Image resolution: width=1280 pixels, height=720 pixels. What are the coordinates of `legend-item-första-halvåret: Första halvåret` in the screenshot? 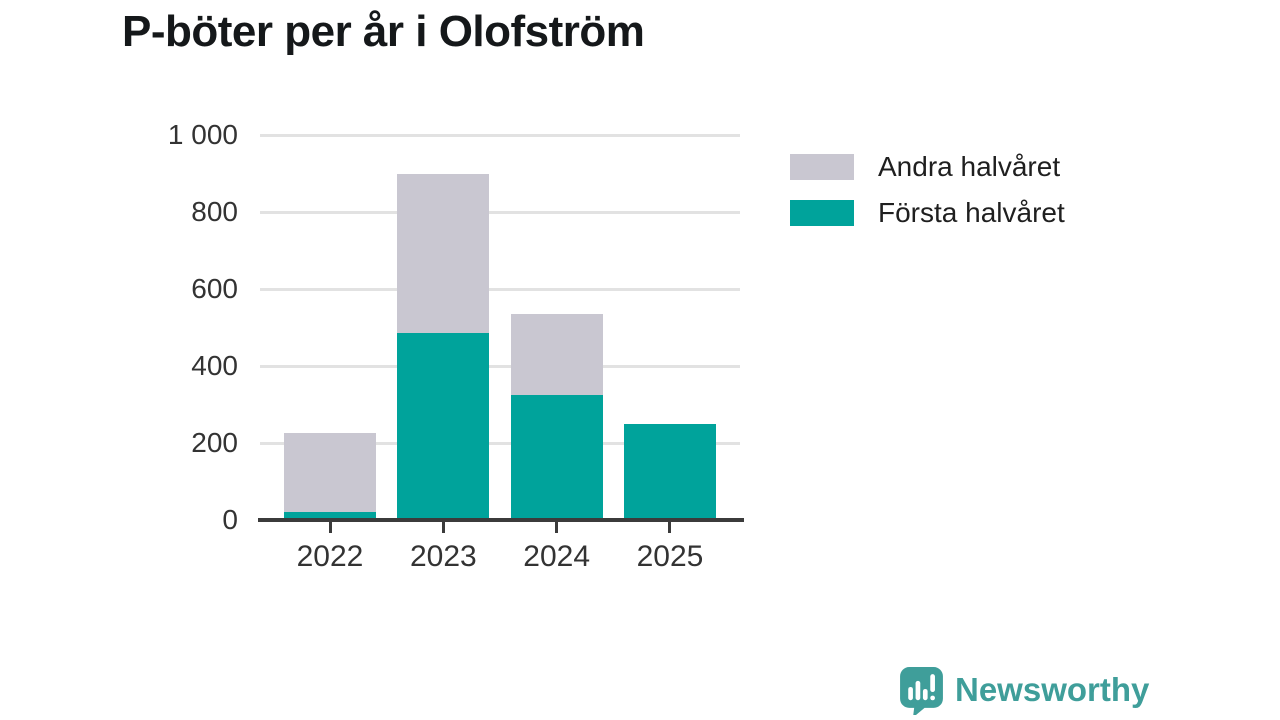 It's located at (927, 212).